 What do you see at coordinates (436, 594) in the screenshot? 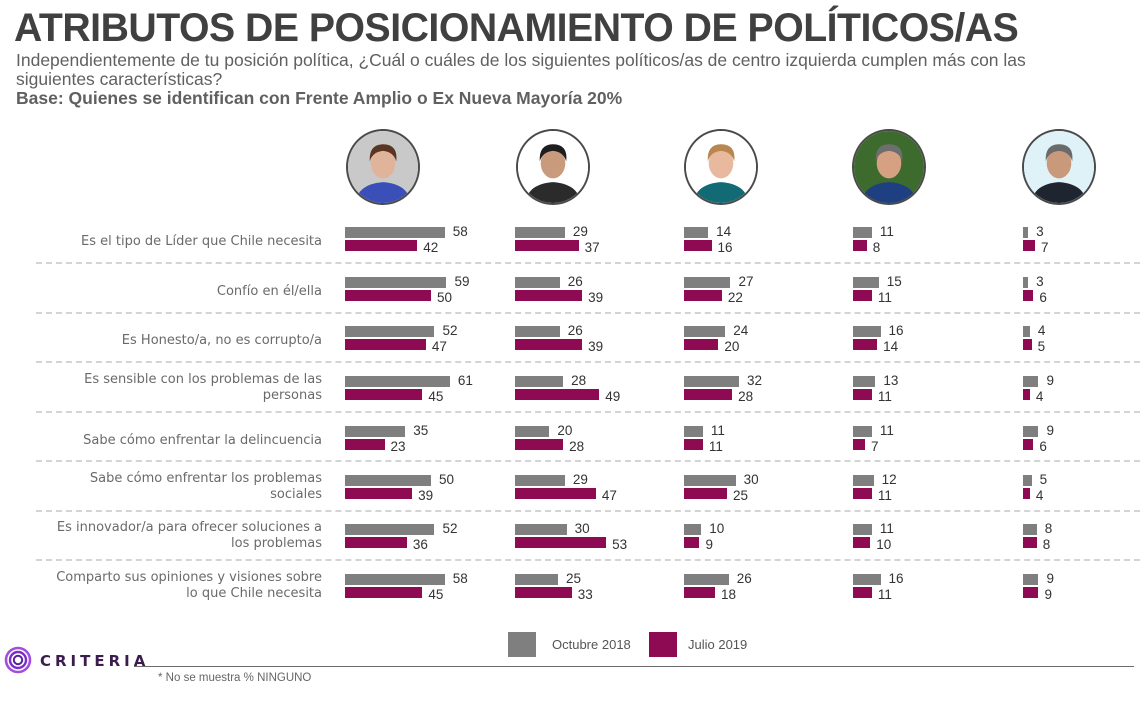
I see `data-label-jul-politician-1-row-8: 45` at bounding box center [436, 594].